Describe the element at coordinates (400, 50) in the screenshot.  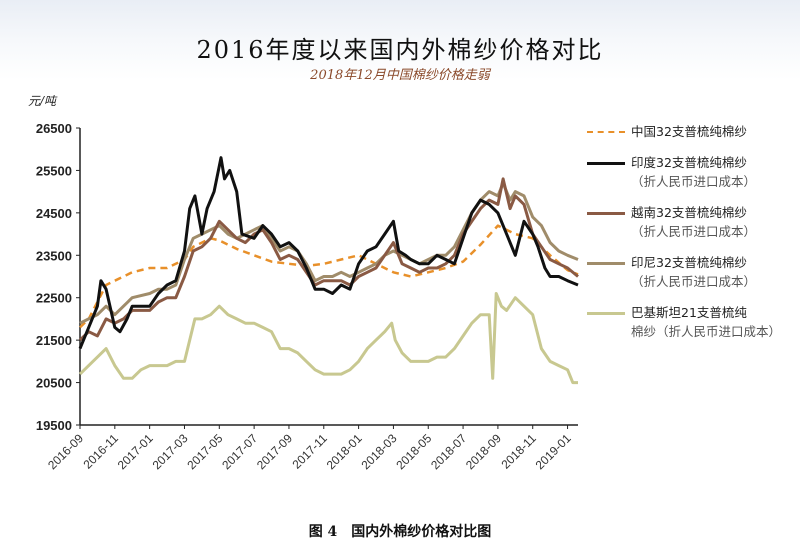
I see `chart-title: 2016年度以来国内外棉纱价格对比` at that location.